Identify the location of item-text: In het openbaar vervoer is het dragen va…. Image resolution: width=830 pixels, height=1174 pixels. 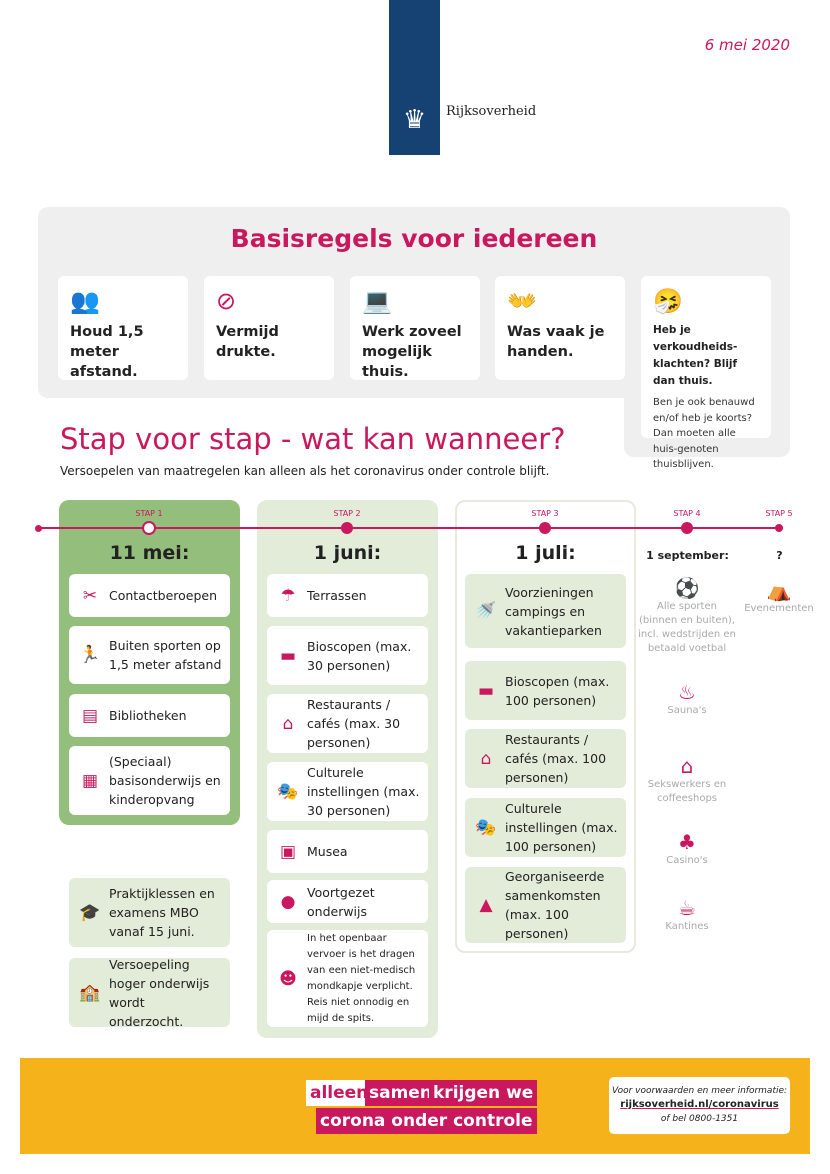
(361, 978).